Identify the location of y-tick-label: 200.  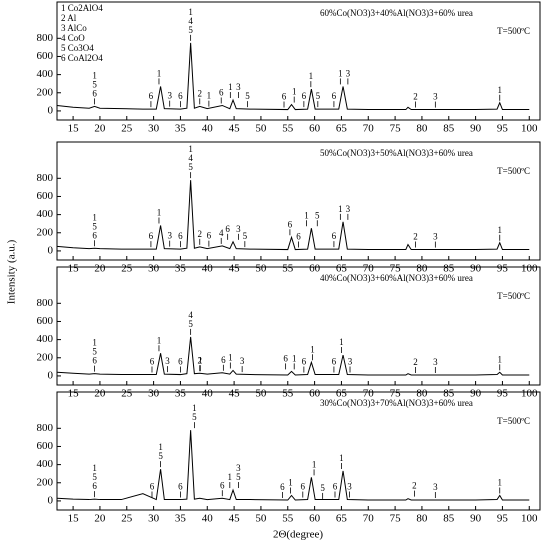
(45, 357).